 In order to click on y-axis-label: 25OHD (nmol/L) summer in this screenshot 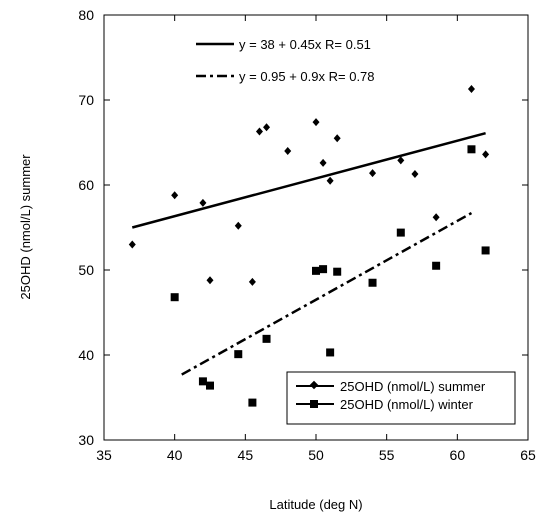, I will do `click(25, 227)`.